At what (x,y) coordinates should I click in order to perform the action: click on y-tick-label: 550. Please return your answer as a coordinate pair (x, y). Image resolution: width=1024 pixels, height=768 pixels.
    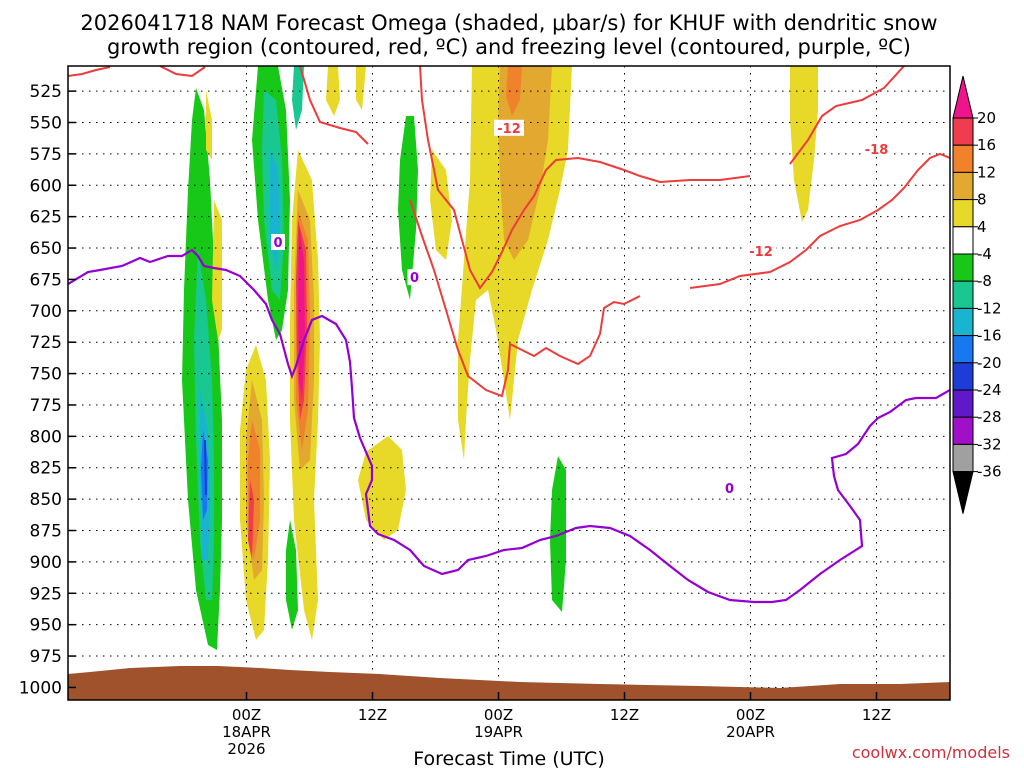
    Looking at the image, I should click on (46, 123).